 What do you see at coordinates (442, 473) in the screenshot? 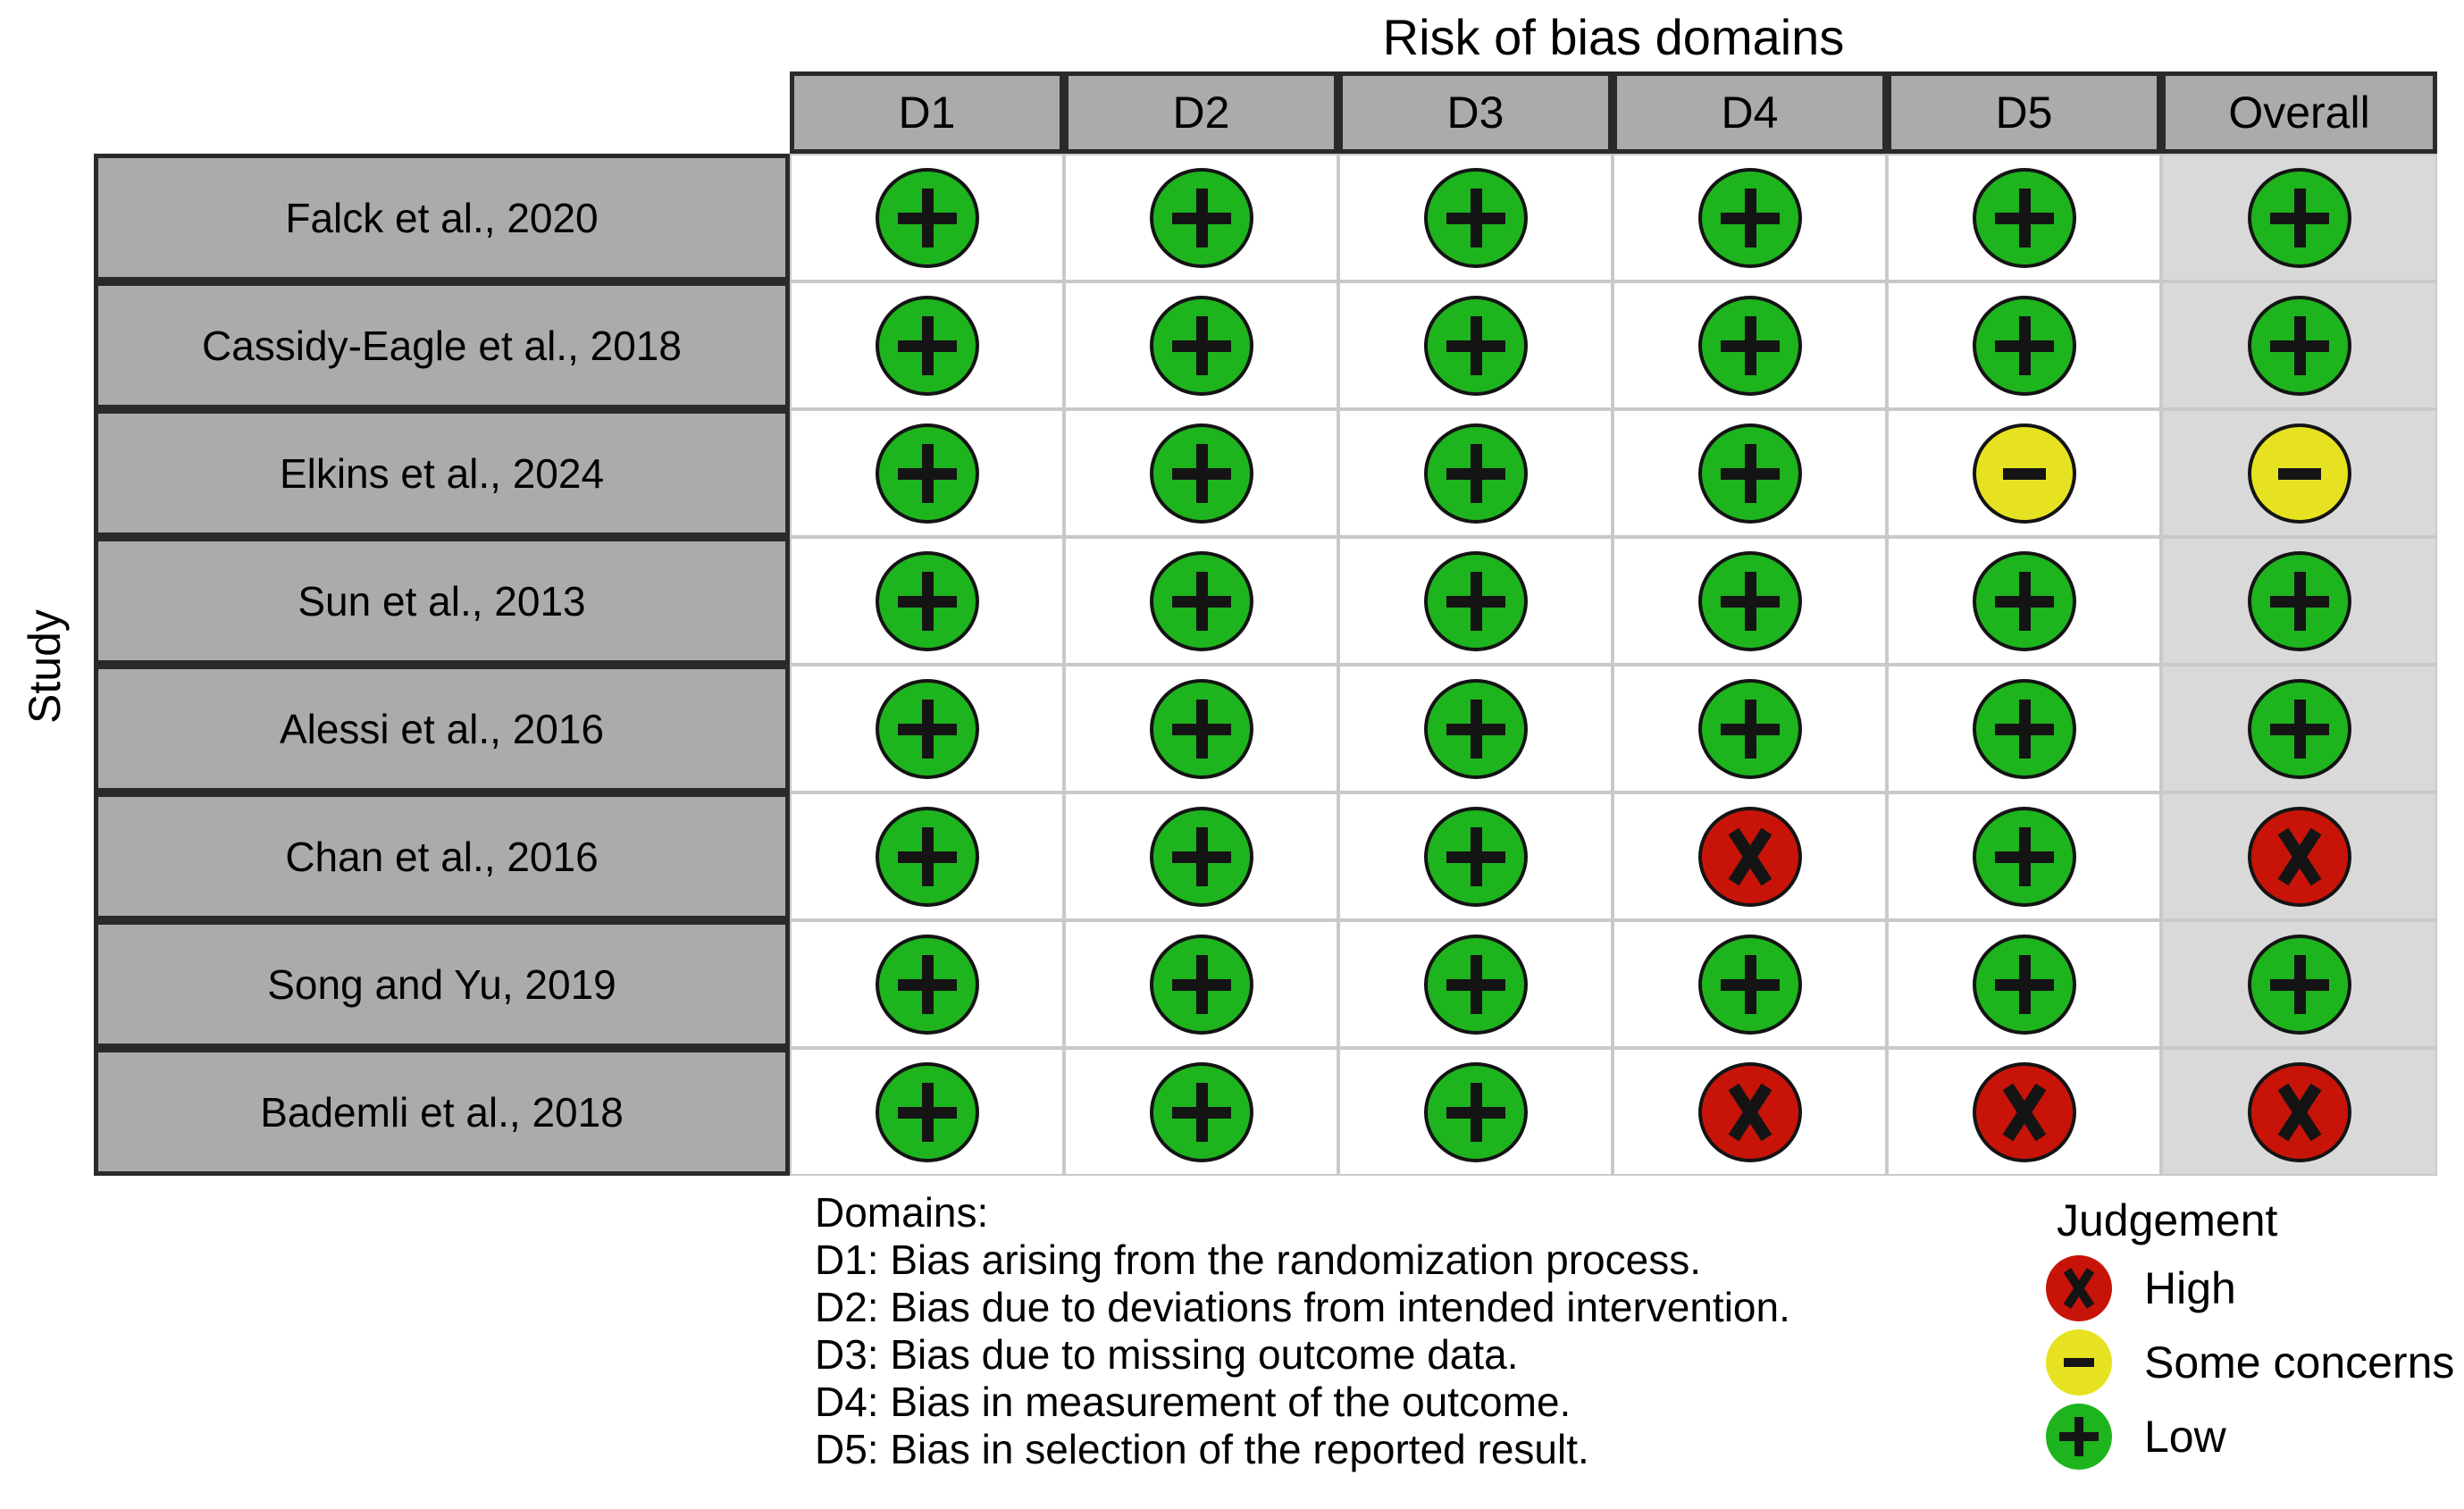
I see `study-label: Elkins et al., 2024` at bounding box center [442, 473].